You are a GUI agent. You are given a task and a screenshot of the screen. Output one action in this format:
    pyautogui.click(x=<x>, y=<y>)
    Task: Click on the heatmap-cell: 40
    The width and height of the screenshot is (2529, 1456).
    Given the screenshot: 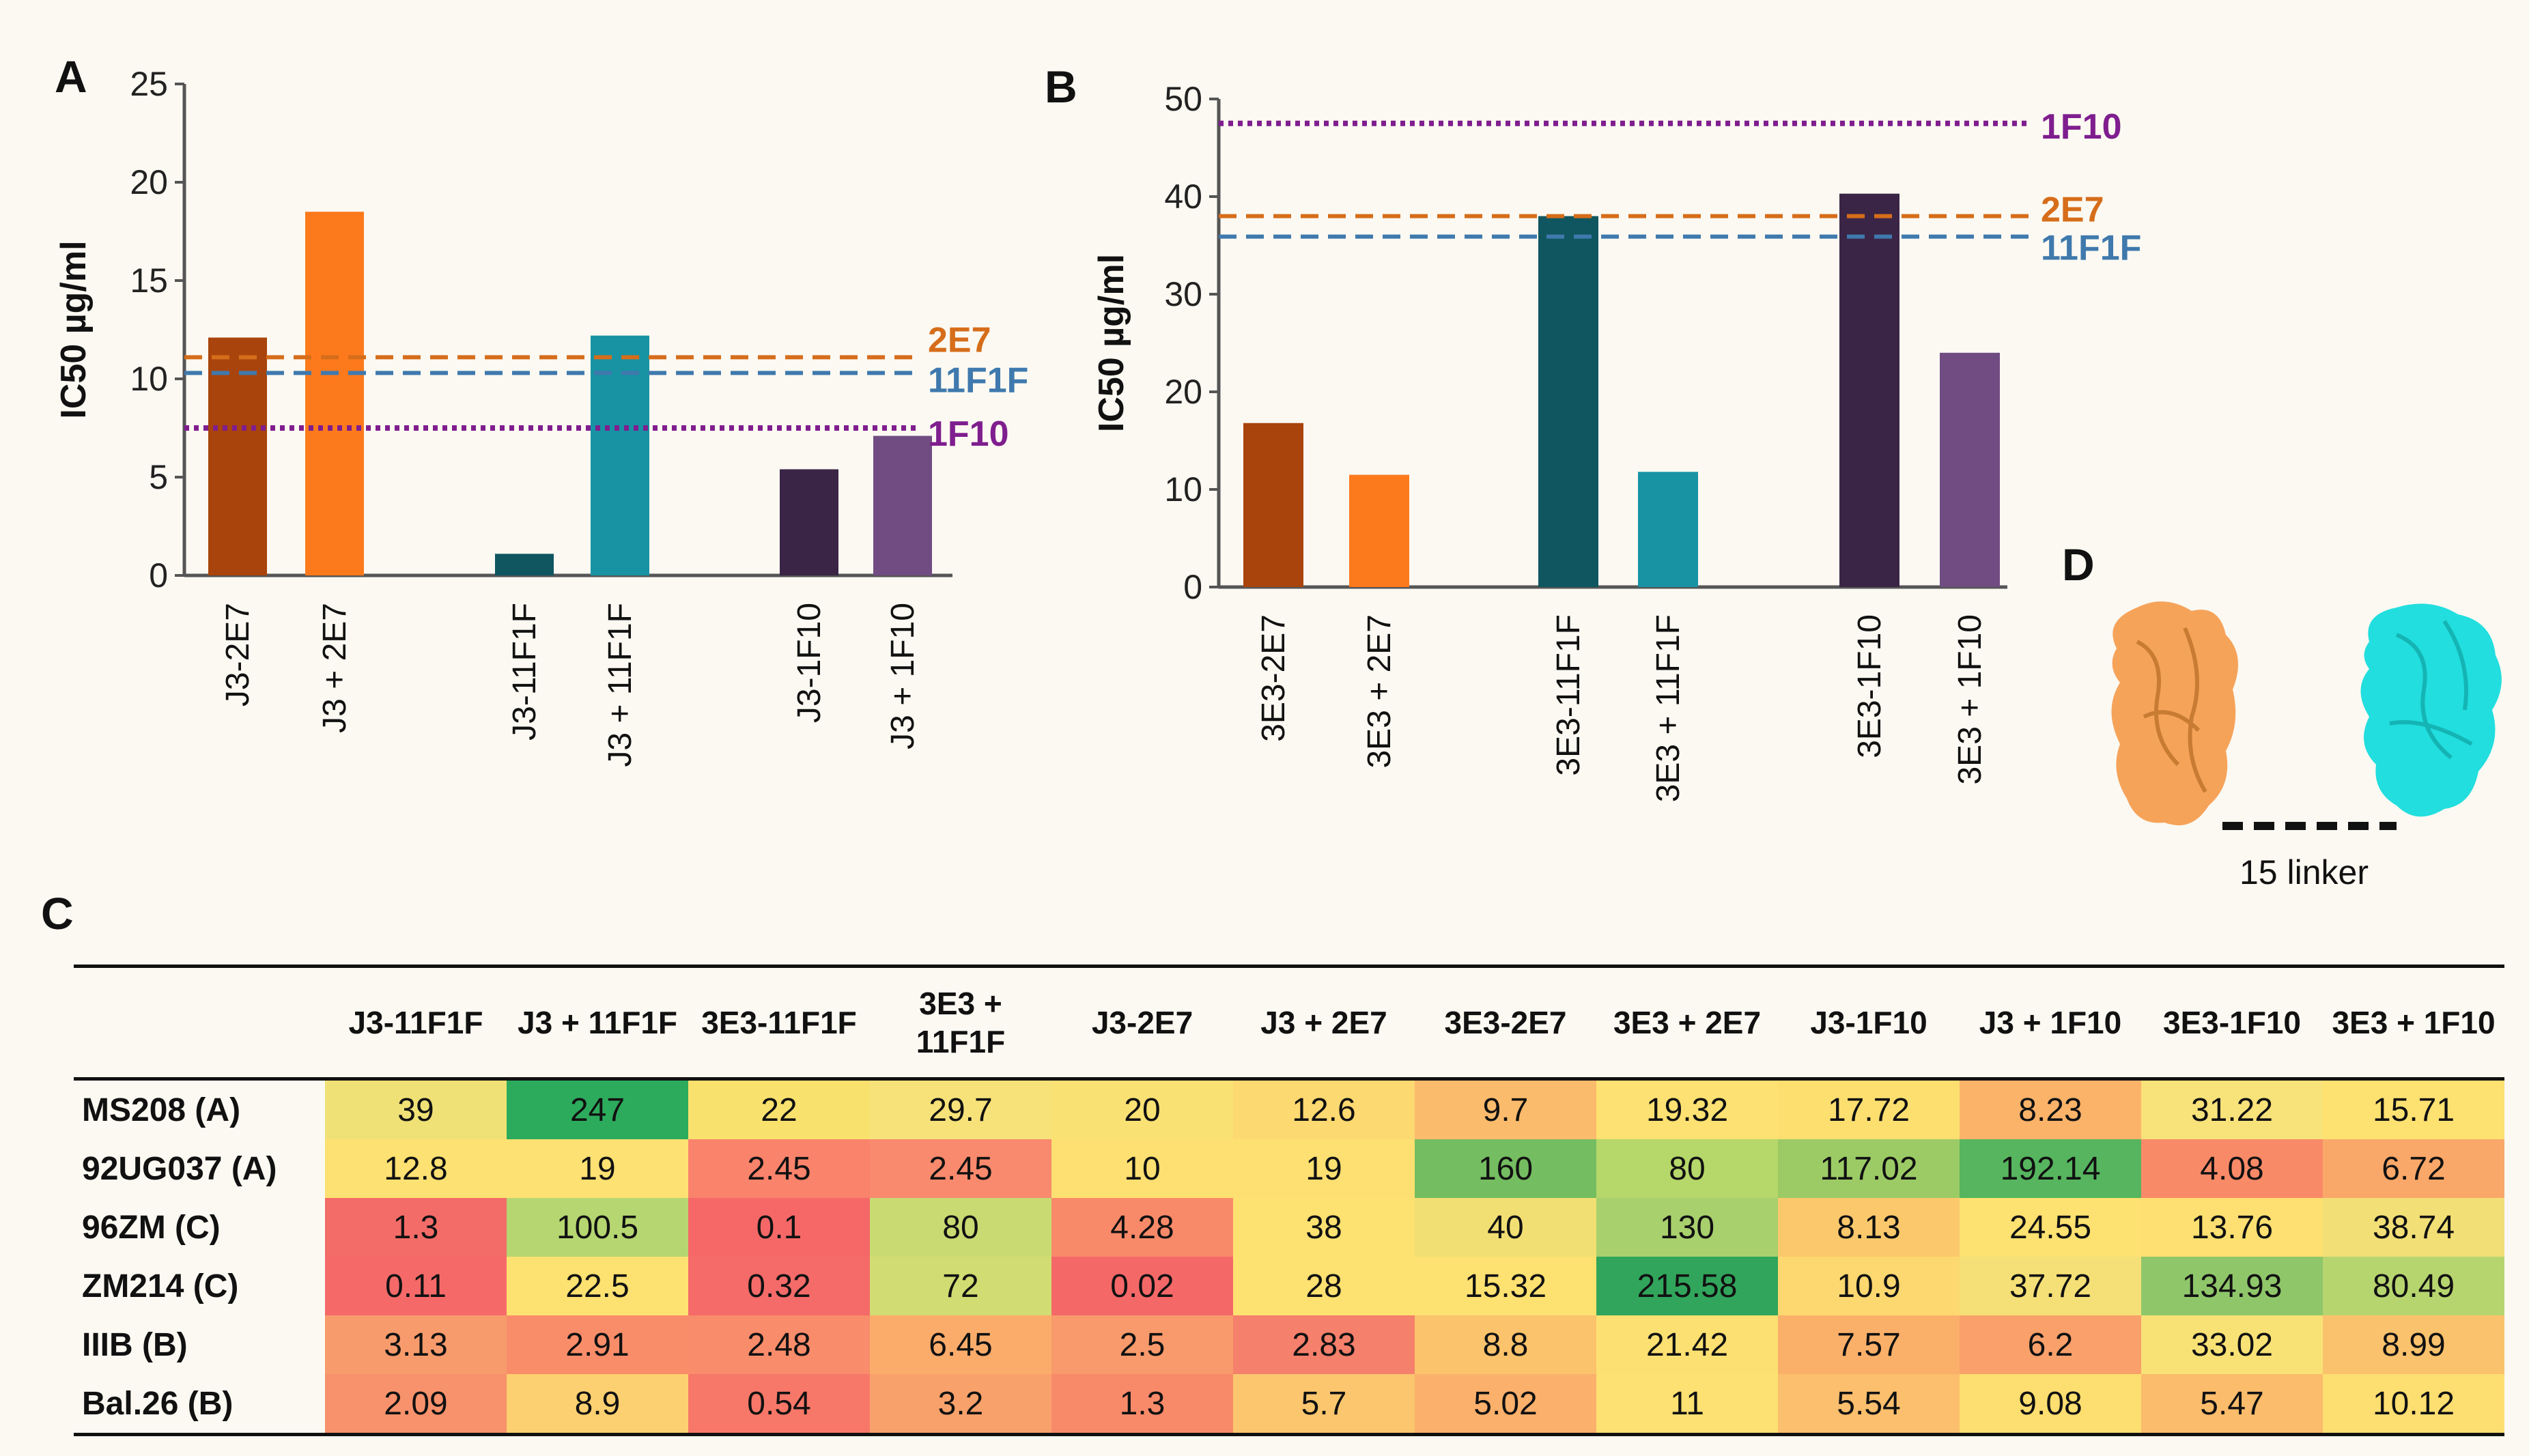 What is the action you would take?
    pyautogui.click(x=1505, y=1227)
    